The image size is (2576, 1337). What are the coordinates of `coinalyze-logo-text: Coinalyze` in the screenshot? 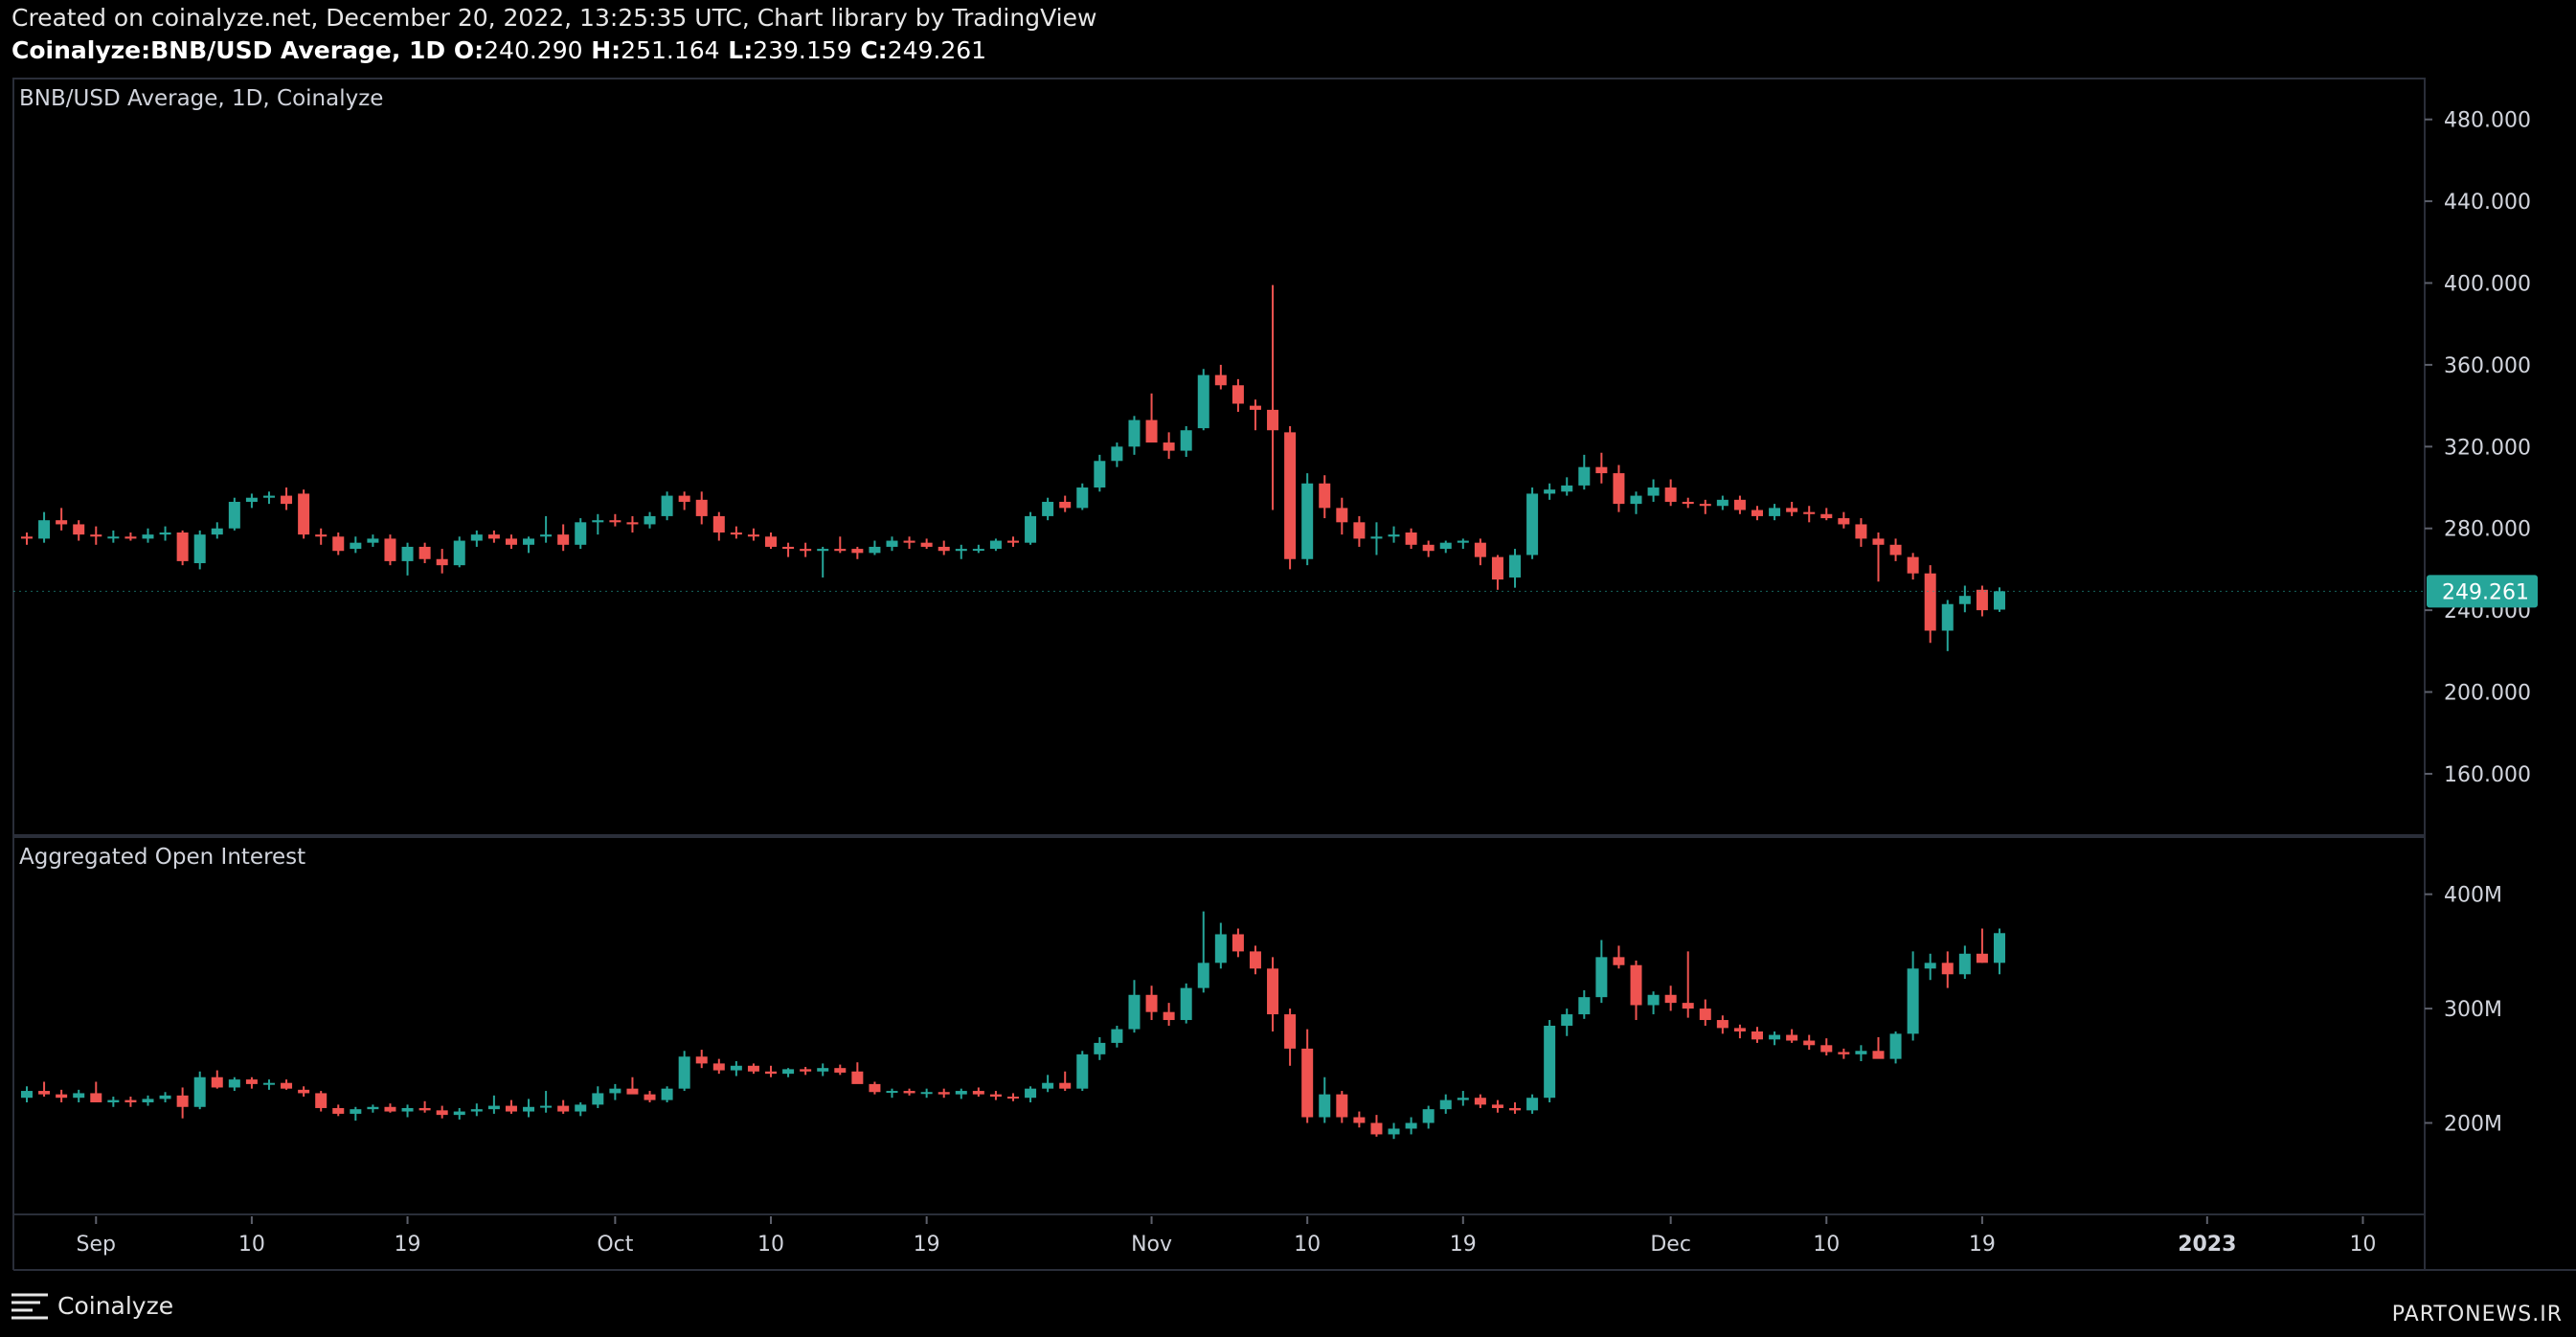 It's located at (115, 1306).